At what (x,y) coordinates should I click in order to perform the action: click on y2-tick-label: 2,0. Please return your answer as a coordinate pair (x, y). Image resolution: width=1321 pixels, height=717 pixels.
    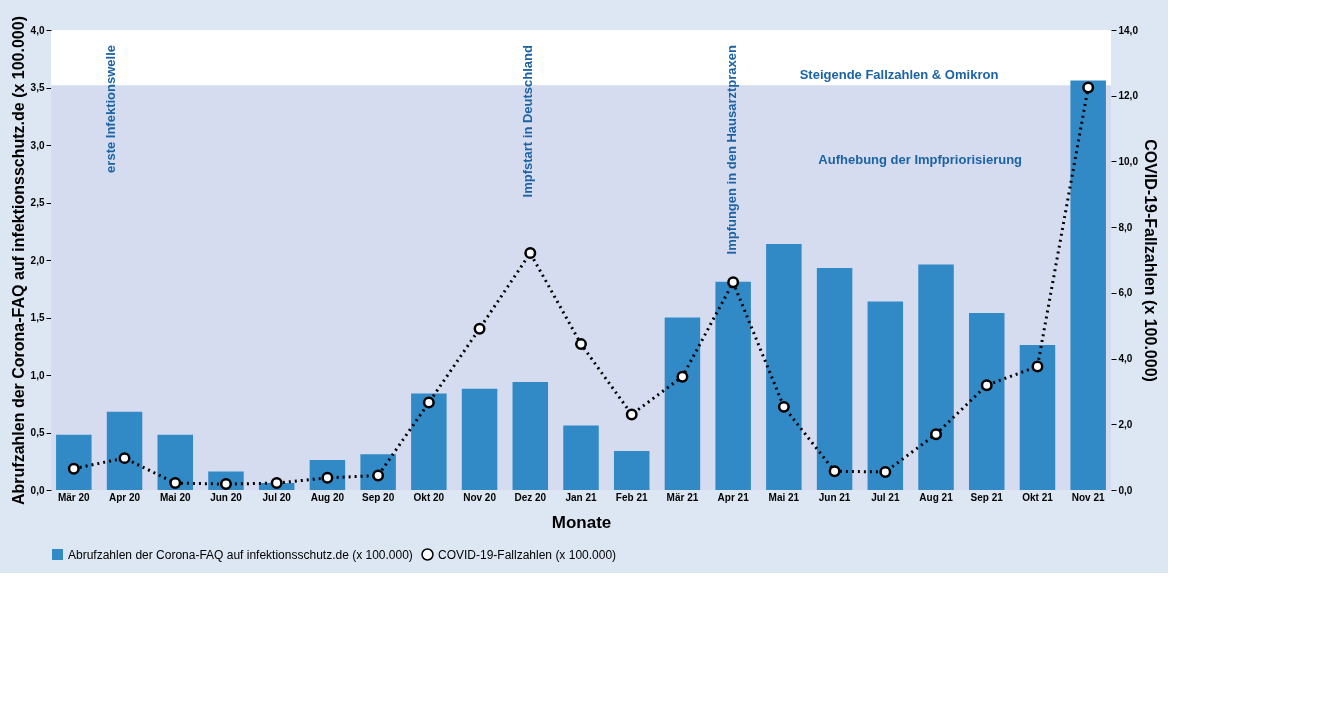
    Looking at the image, I should click on (1125, 424).